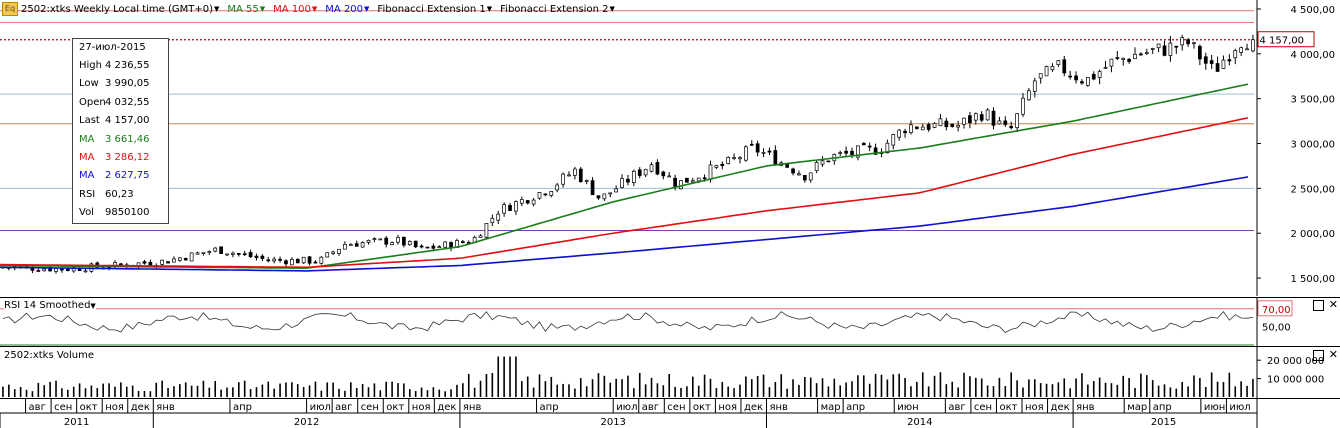  I want to click on year-label: 2013, so click(612, 422).